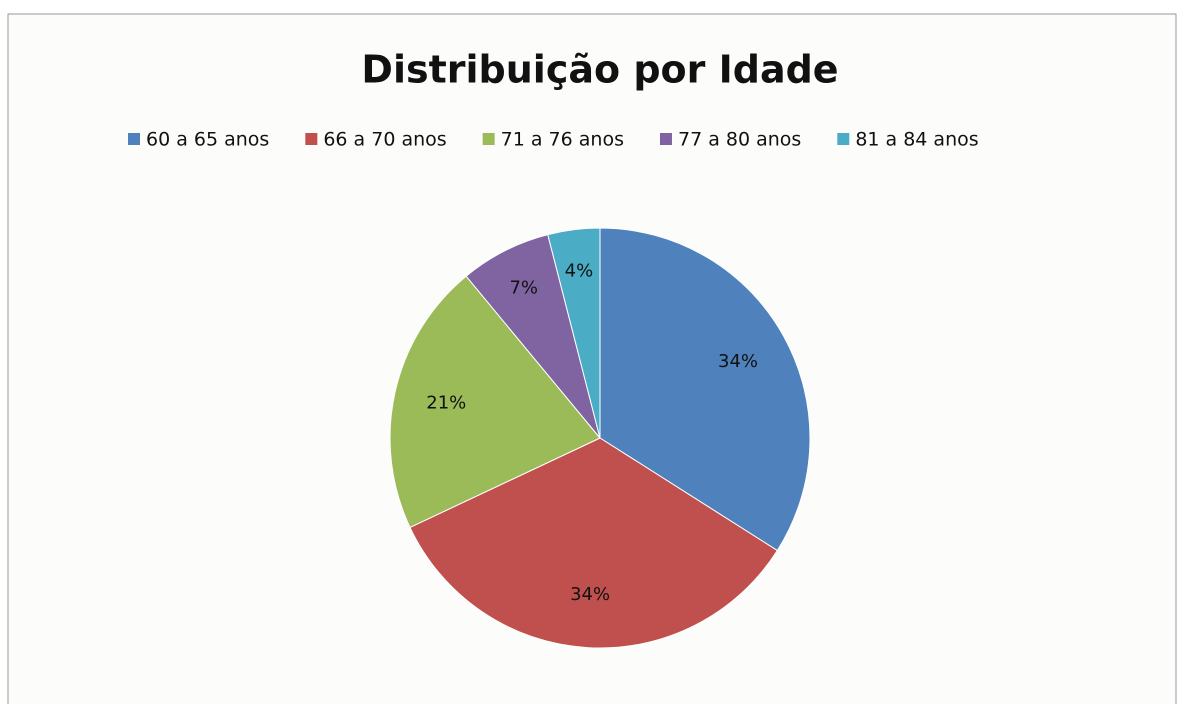 This screenshot has height=704, width=1182. I want to click on legend-label: 60 a 65 anos, so click(207, 140).